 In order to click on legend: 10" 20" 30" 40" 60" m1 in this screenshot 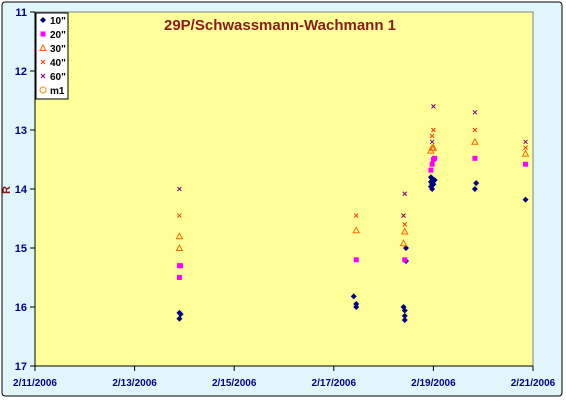, I will do `click(52, 56)`.